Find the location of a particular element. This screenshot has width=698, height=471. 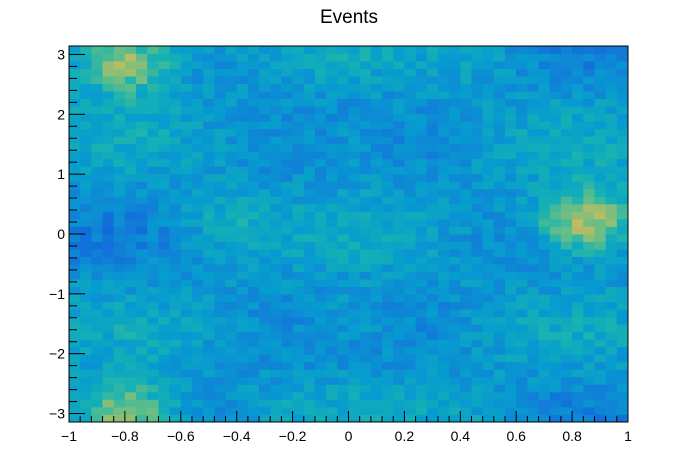

y-tick-label: −1 is located at coordinates (57, 294).